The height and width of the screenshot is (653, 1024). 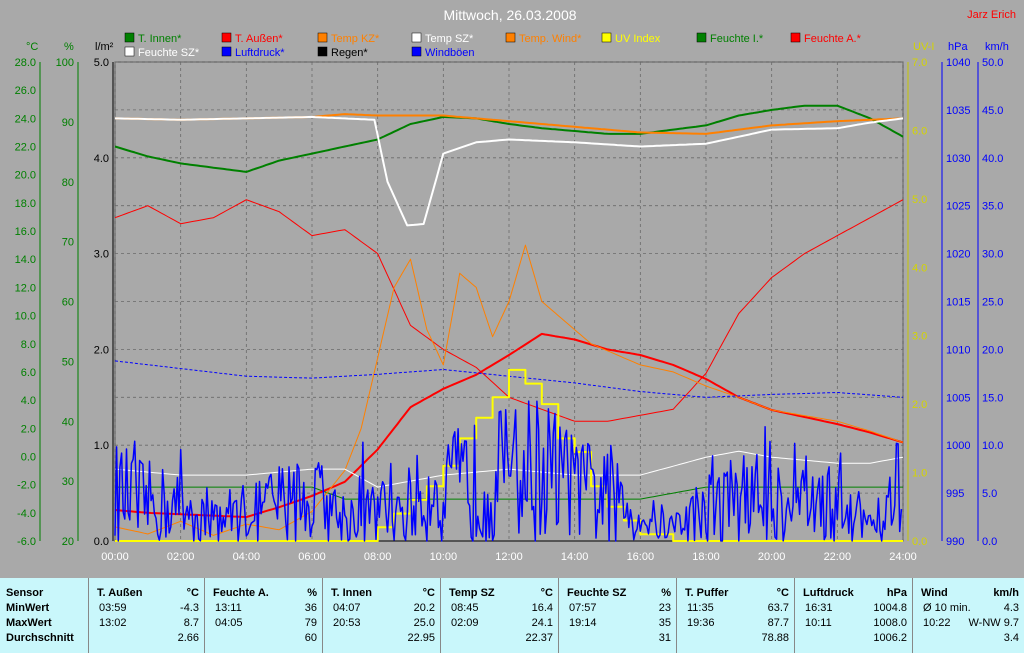 What do you see at coordinates (958, 63) in the screenshot?
I see `press-tick-label: 1040` at bounding box center [958, 63].